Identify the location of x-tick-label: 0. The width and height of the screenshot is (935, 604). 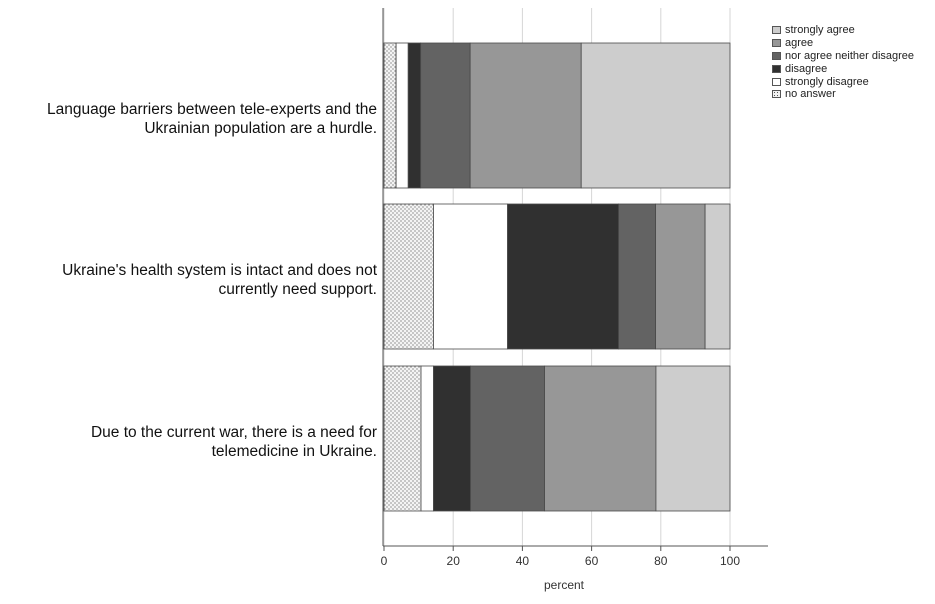
(384, 561).